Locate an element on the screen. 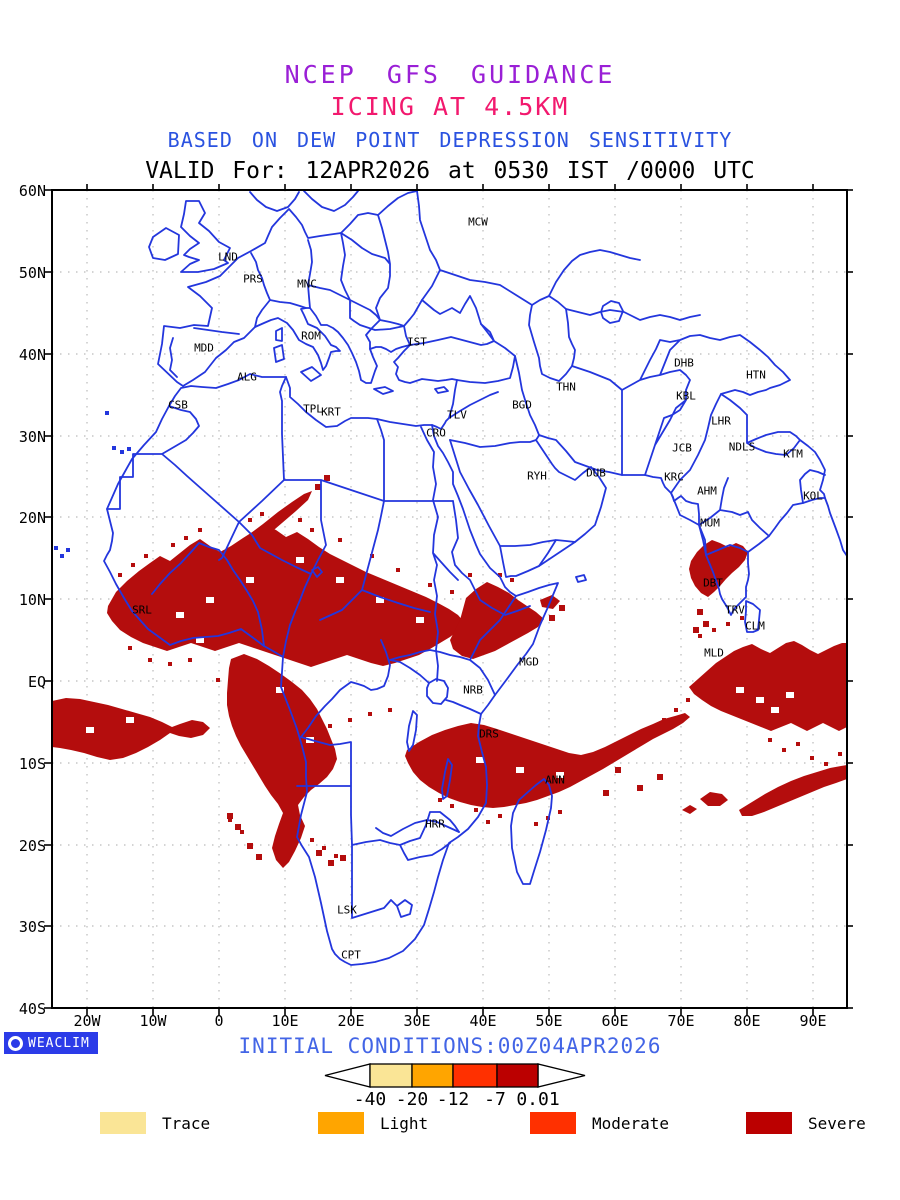 The width and height of the screenshot is (900, 1200). colorbar-tick-label: -12 is located at coordinates (453, 1099).